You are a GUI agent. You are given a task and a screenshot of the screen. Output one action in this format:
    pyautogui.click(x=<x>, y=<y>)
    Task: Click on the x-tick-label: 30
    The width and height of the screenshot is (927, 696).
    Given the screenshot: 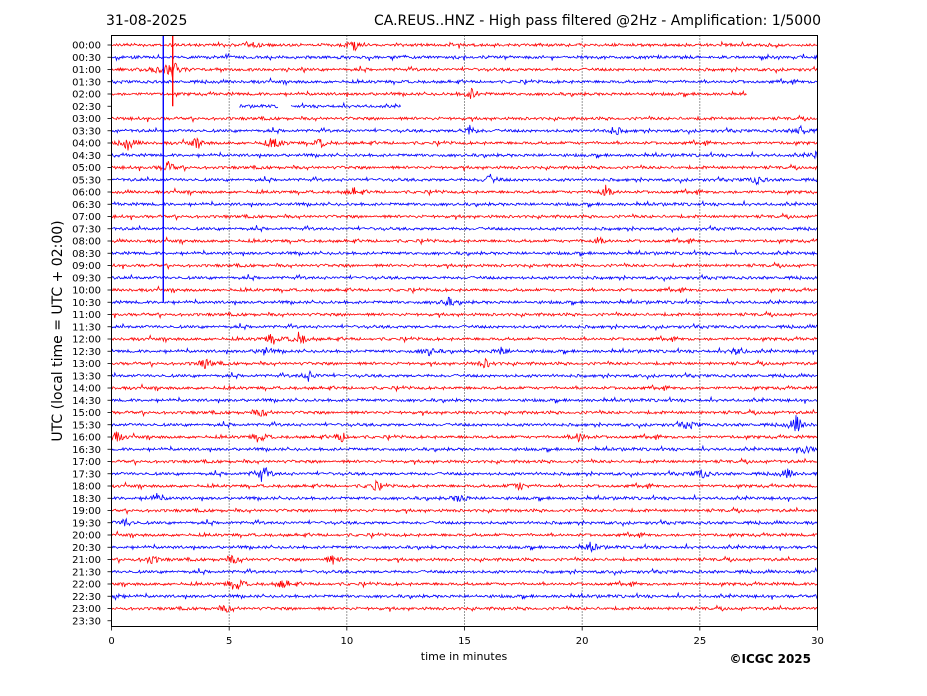 What is the action you would take?
    pyautogui.click(x=817, y=641)
    